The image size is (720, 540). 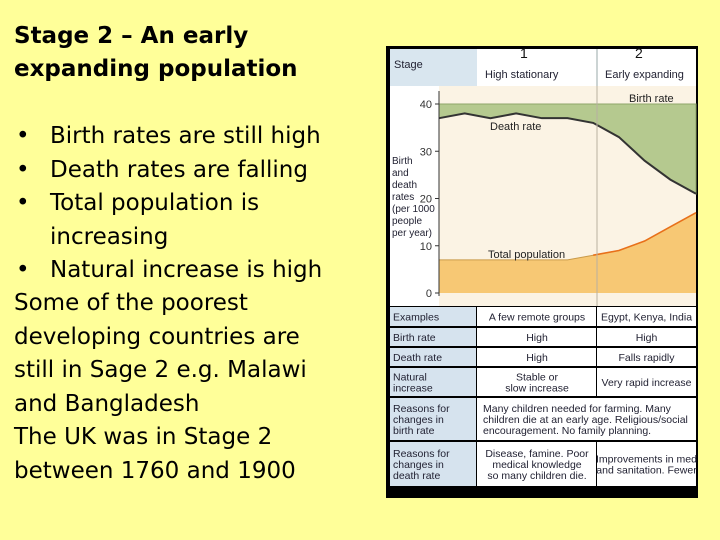 I want to click on y-axis-label-line: (per 1000, so click(x=413, y=209).